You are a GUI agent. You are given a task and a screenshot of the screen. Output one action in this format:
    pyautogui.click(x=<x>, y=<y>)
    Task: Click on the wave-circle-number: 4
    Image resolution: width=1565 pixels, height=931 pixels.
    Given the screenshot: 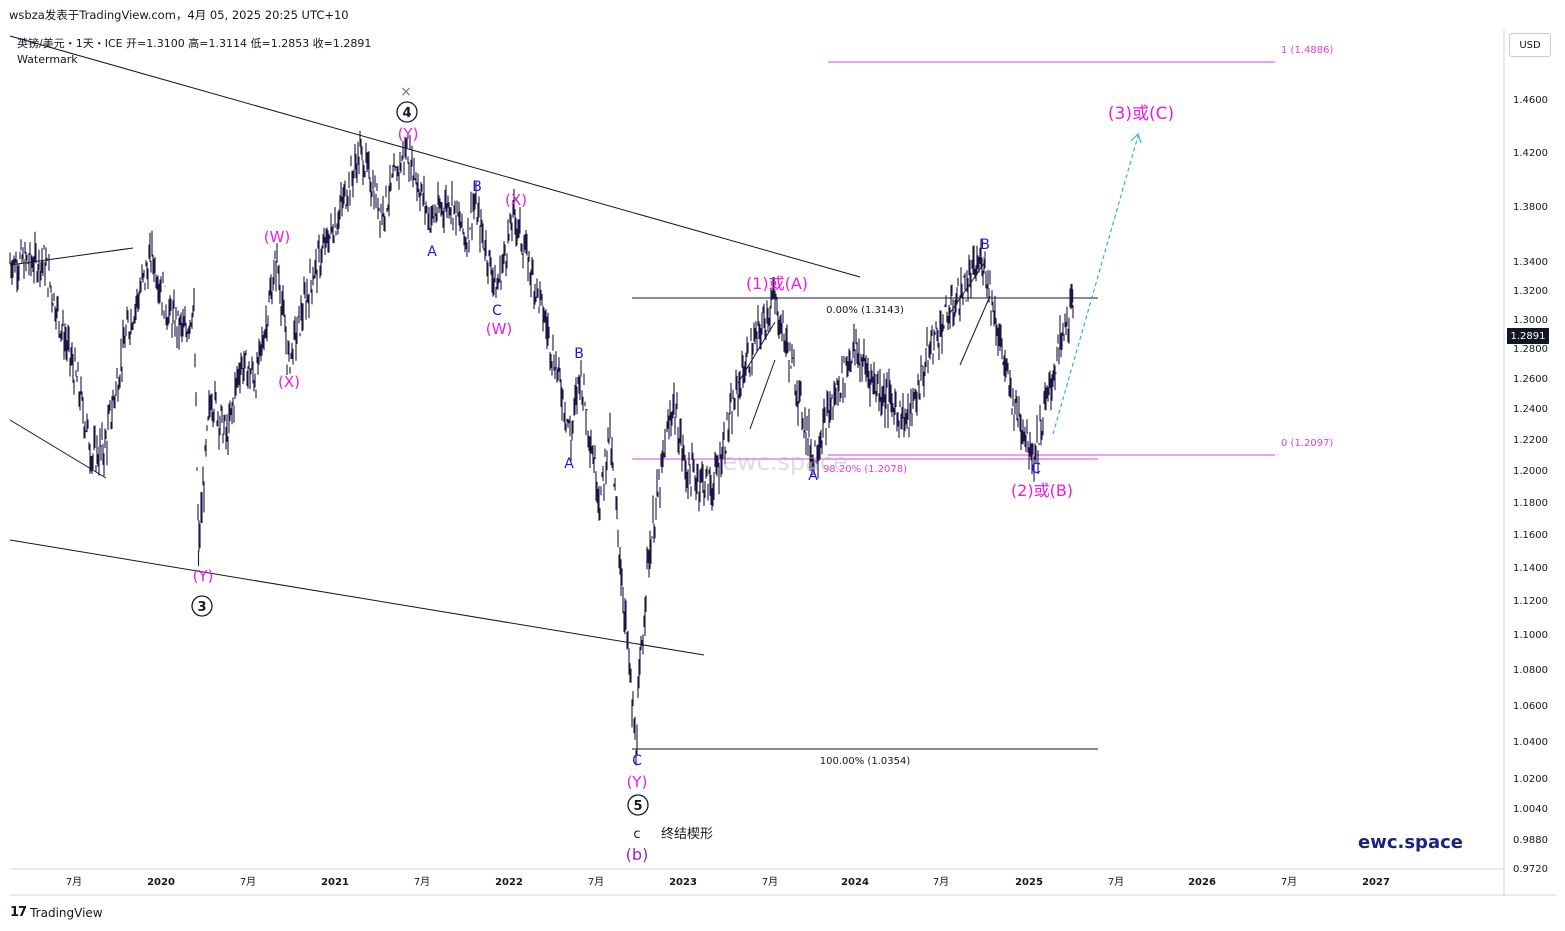 What is the action you would take?
    pyautogui.click(x=406, y=113)
    